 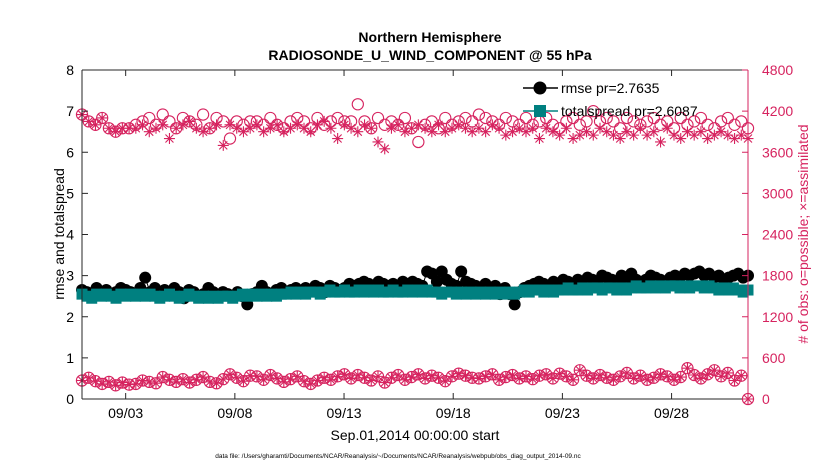 What do you see at coordinates (70, 358) in the screenshot?
I see `left-y-tick-label: 1` at bounding box center [70, 358].